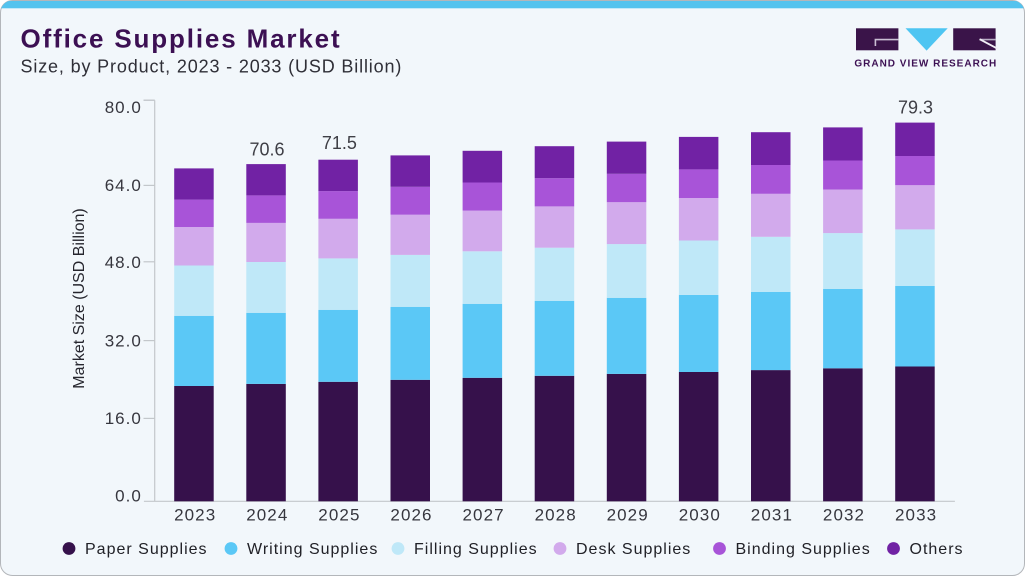  I want to click on svg-text: Writing Supplies, so click(312, 549).